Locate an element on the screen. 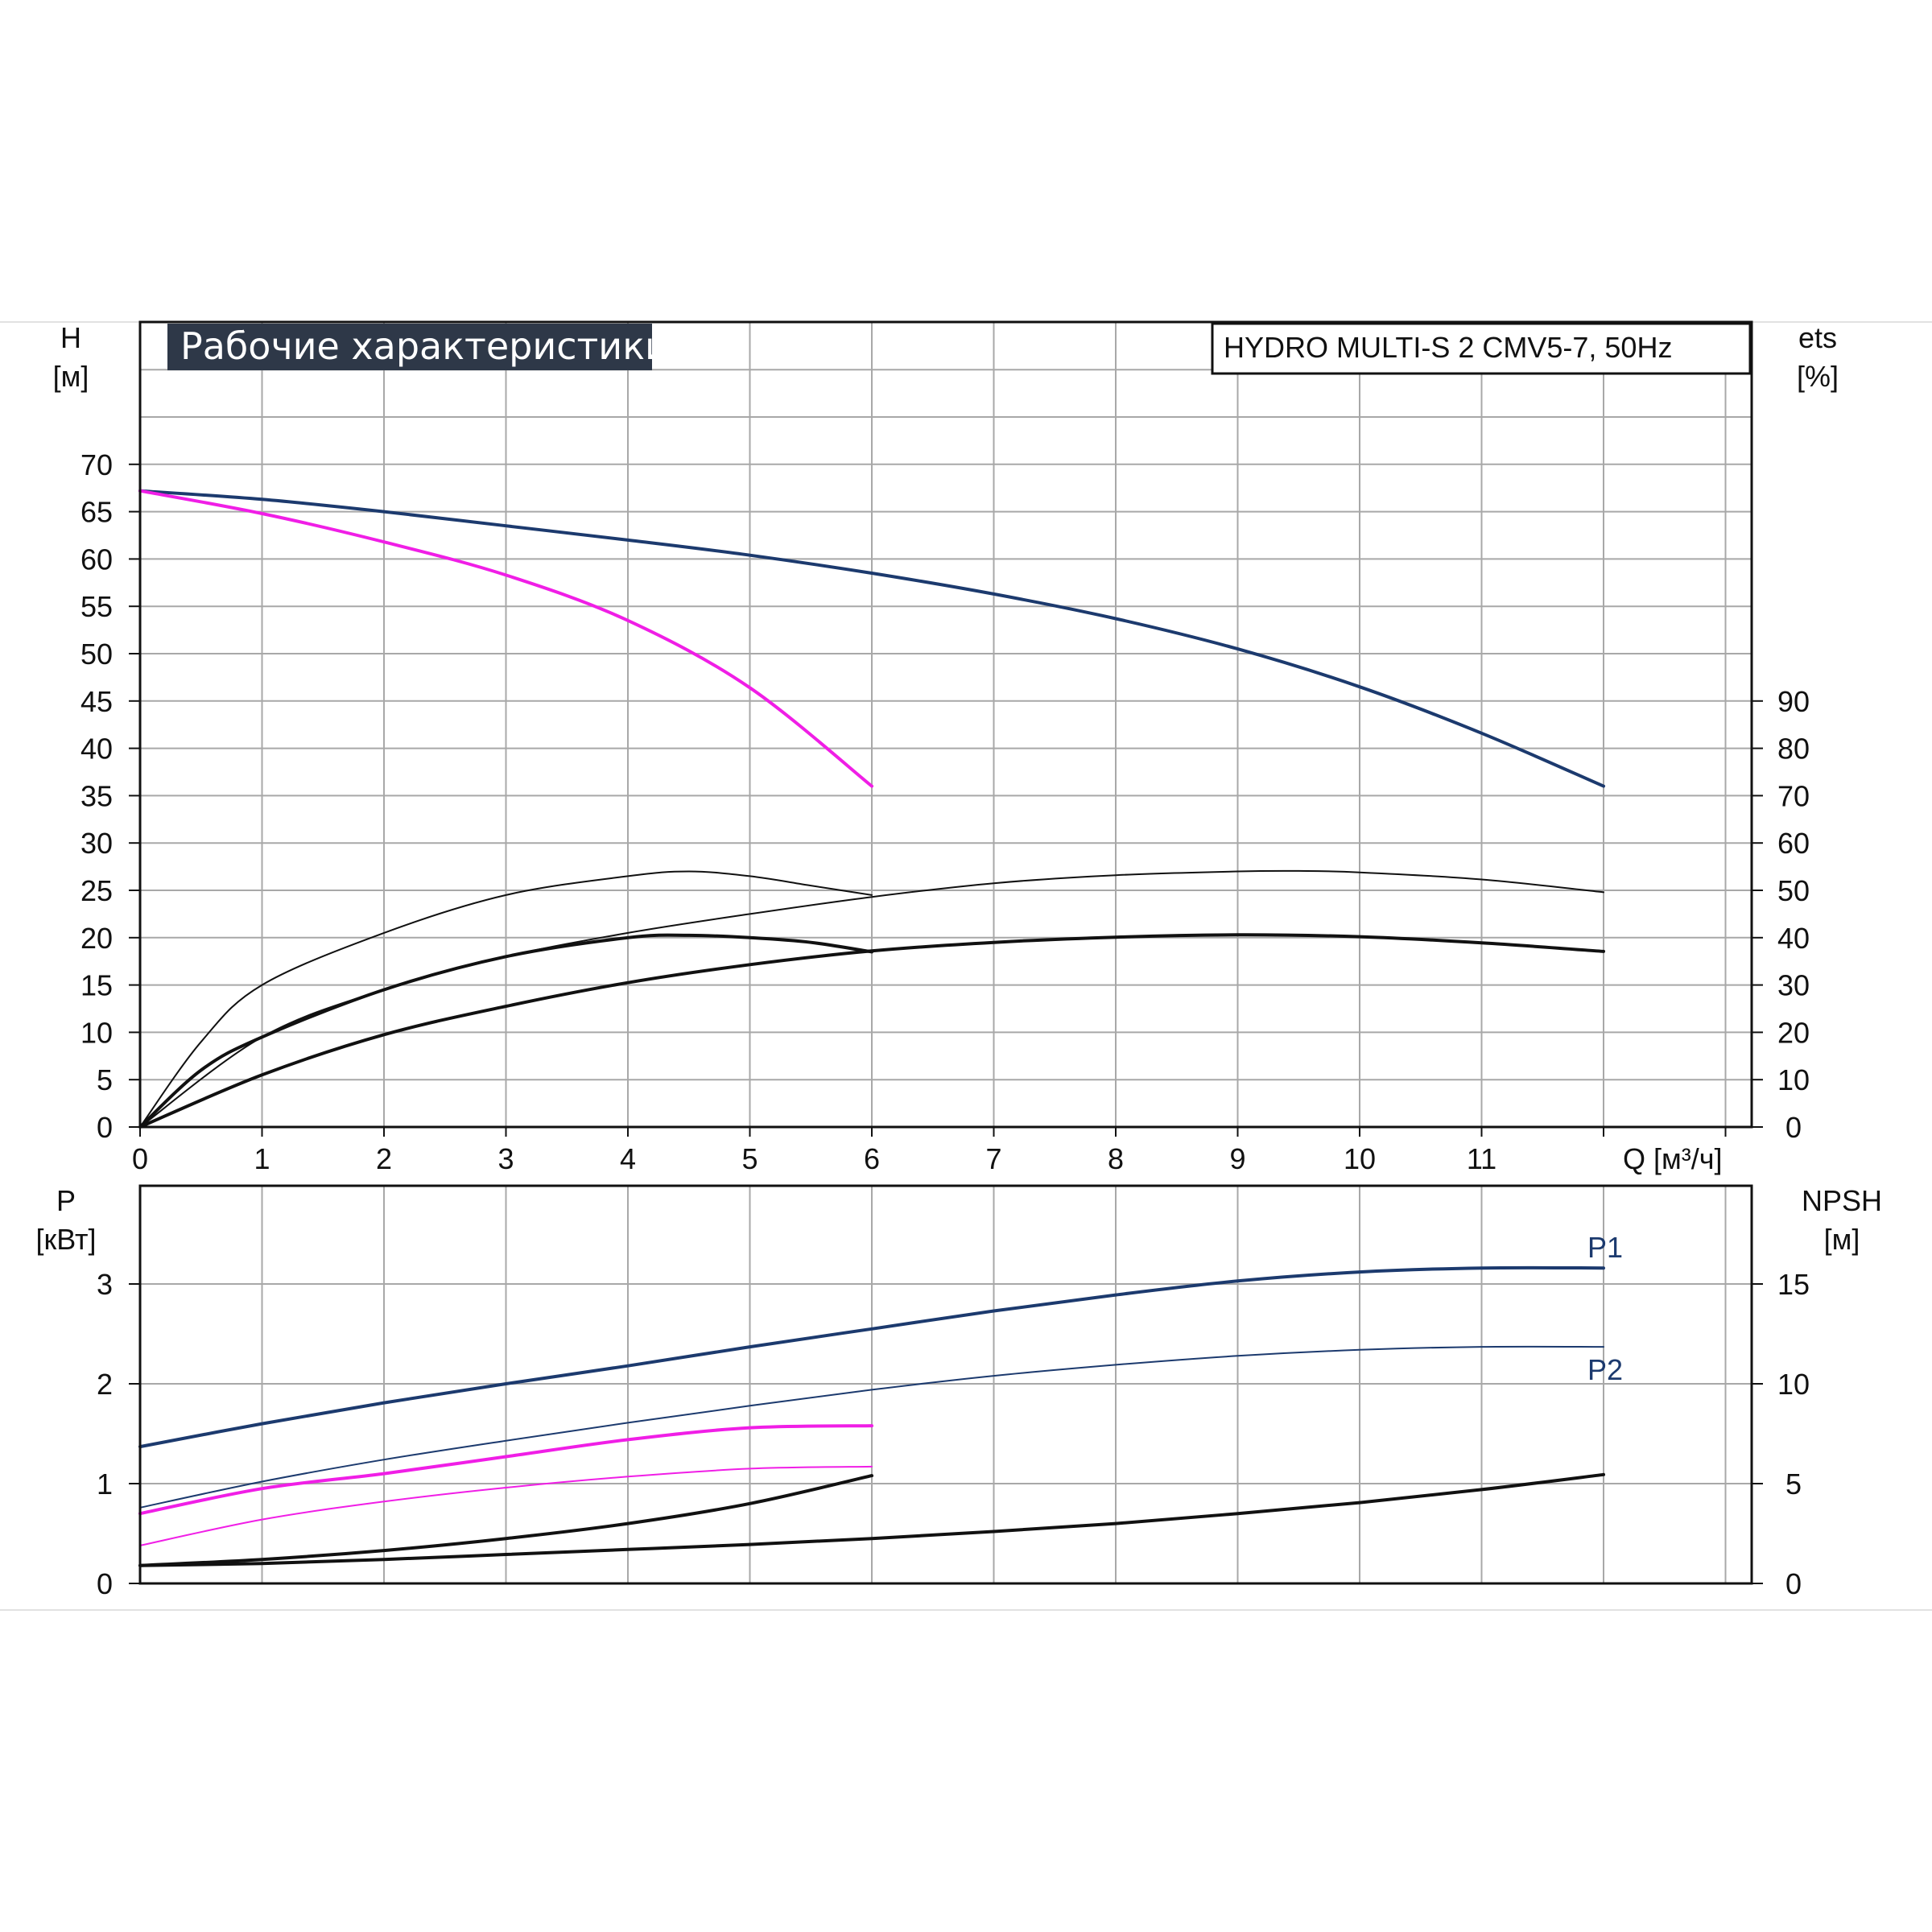  y-right-tick-label: 90 is located at coordinates (1793, 701).